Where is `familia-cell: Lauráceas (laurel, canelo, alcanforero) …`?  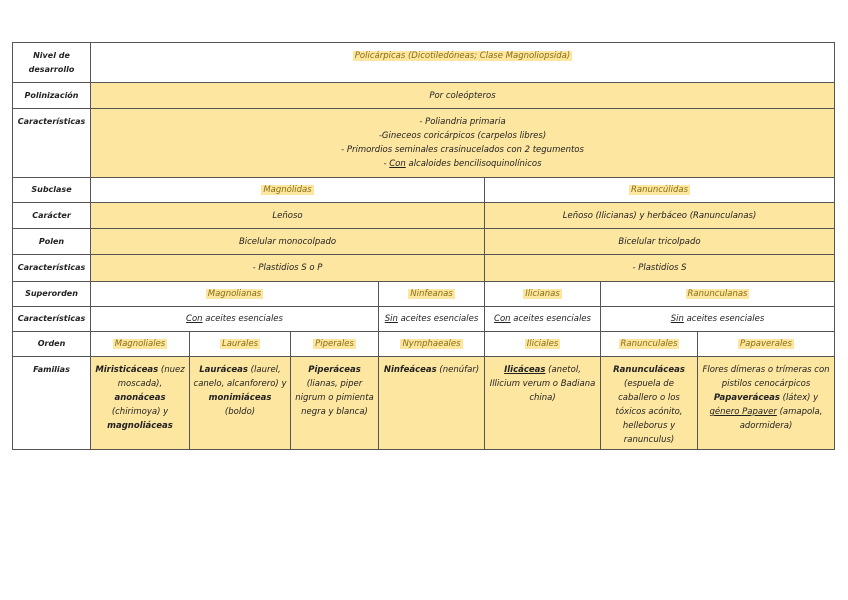
familia-cell: Lauráceas (laurel, canelo, alcanforero) … is located at coordinates (240, 403).